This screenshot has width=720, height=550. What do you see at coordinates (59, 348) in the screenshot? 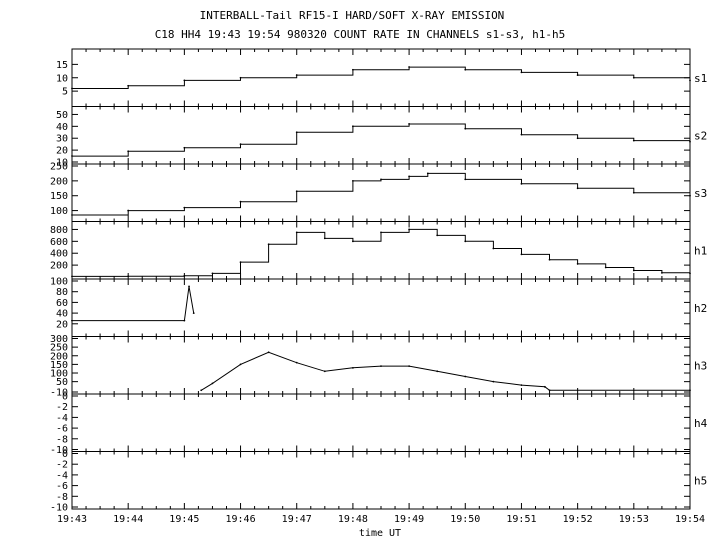
I see `ytick-label-h3: 250` at bounding box center [59, 348].